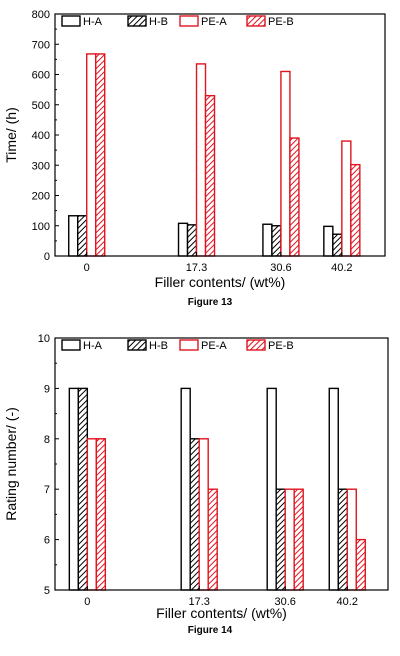 The width and height of the screenshot is (400, 656). I want to click on y-tick-label: 700, so click(41, 45).